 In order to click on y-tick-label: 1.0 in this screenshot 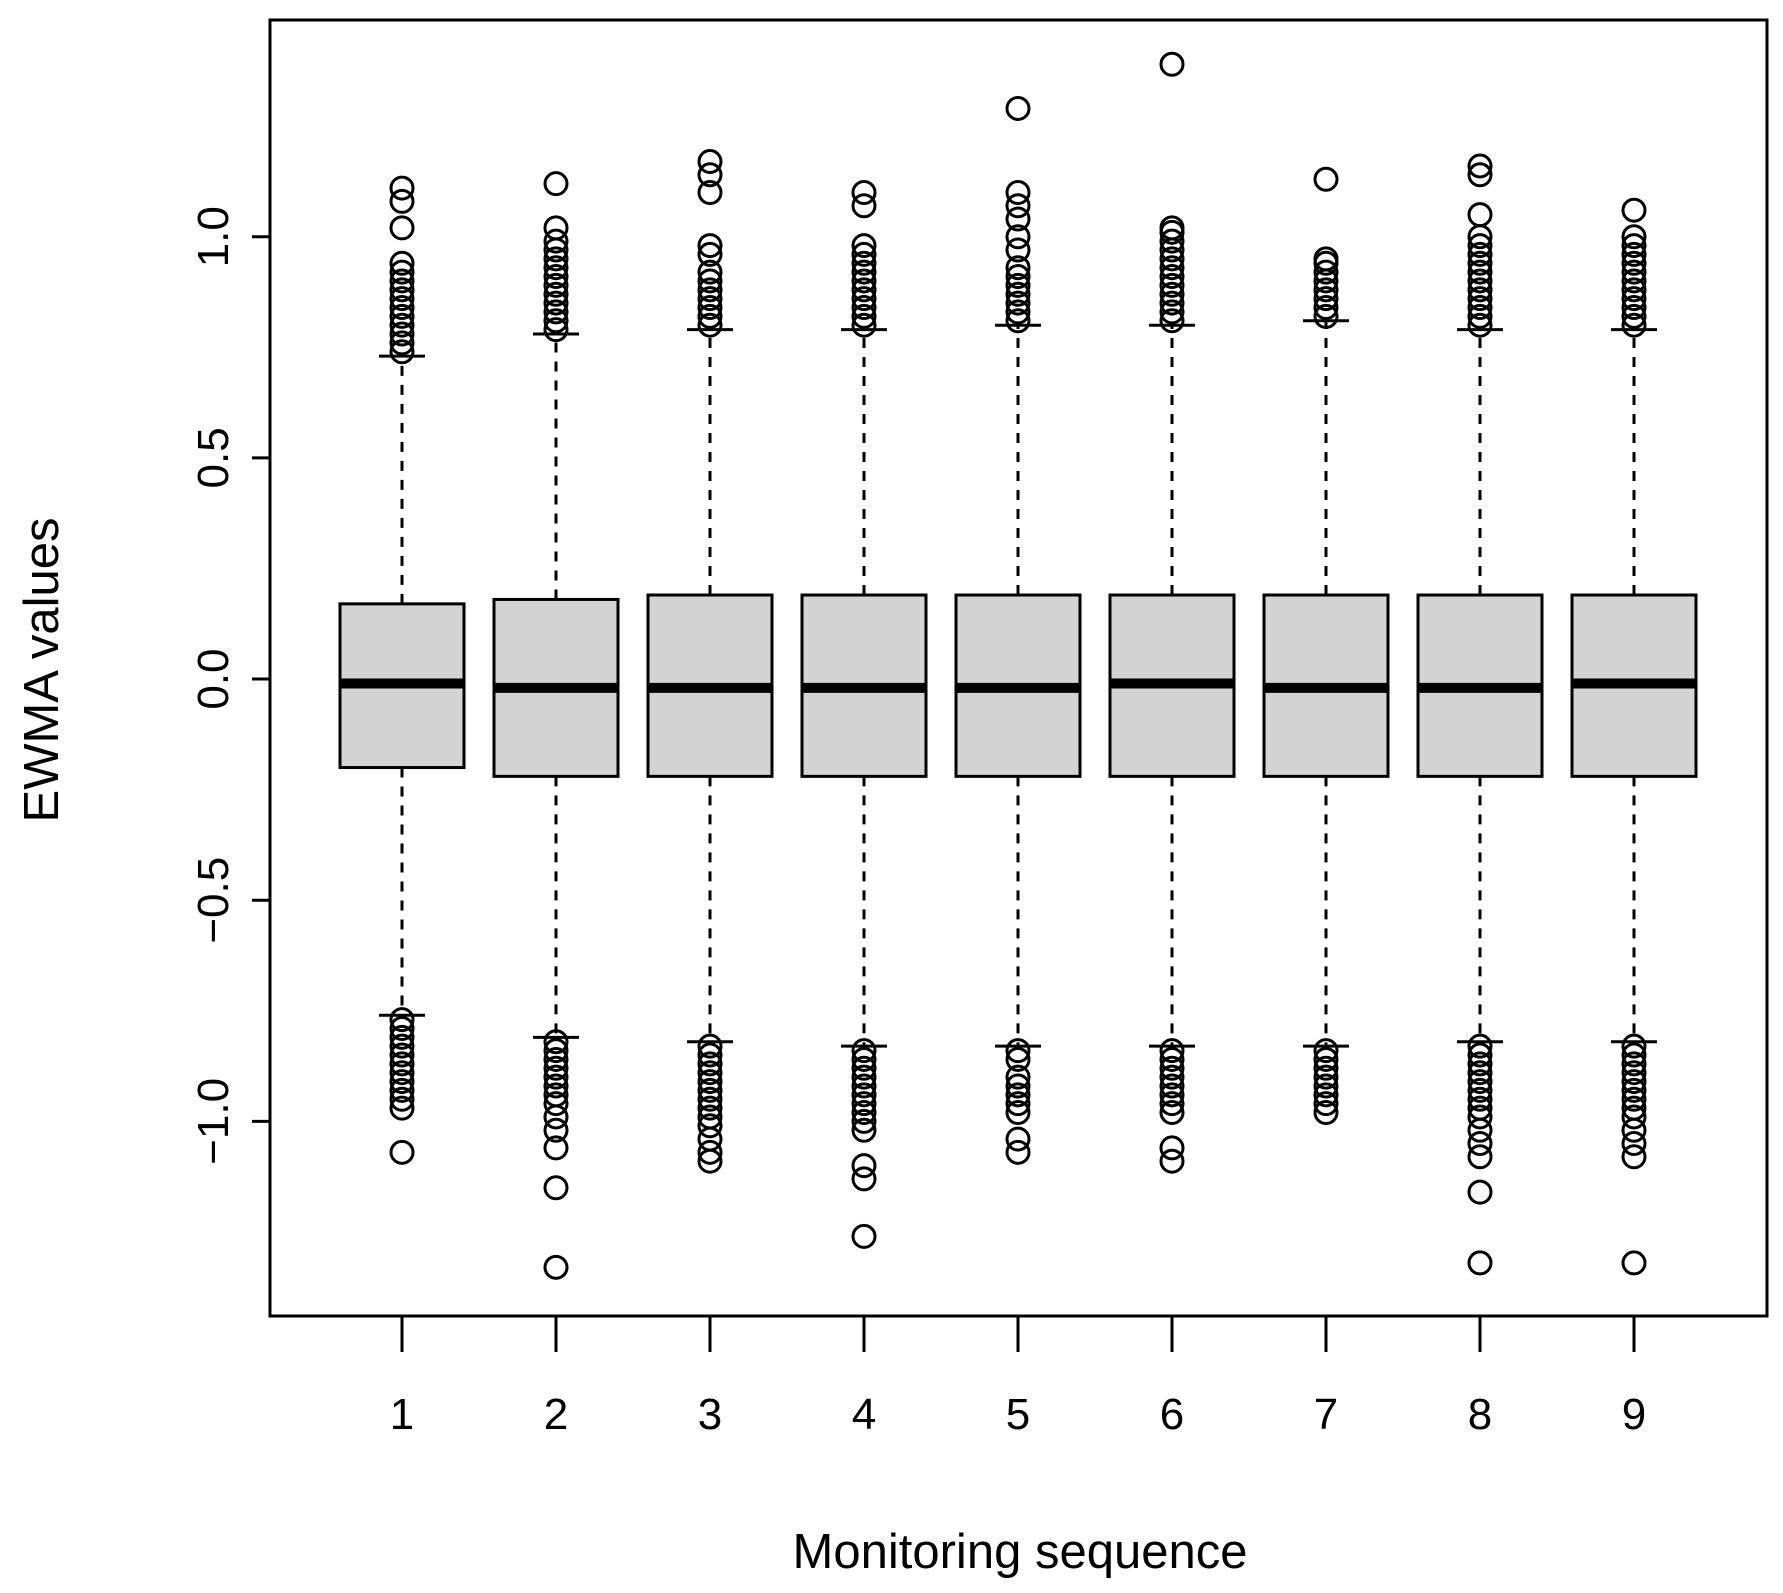, I will do `click(213, 236)`.